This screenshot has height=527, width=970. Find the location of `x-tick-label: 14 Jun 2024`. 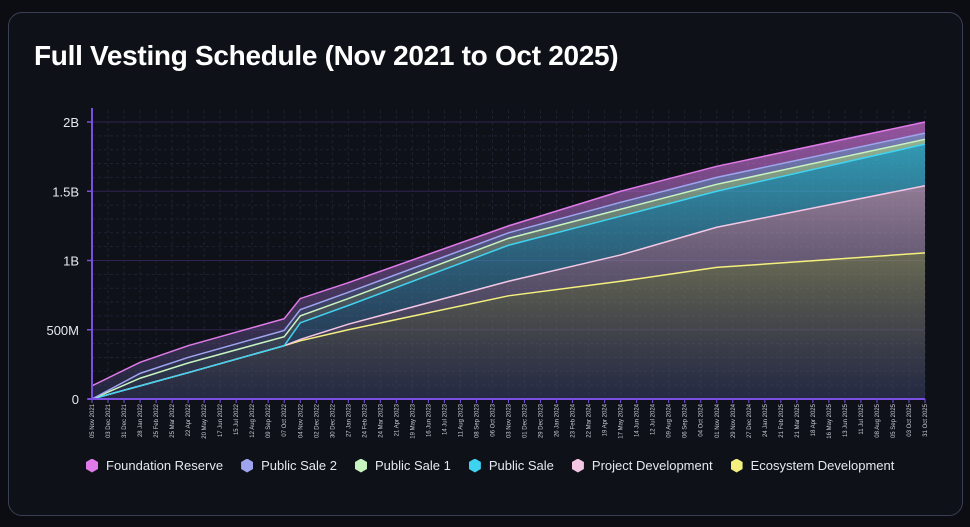

x-tick-label: 14 Jun 2024 is located at coordinates (638, 420).